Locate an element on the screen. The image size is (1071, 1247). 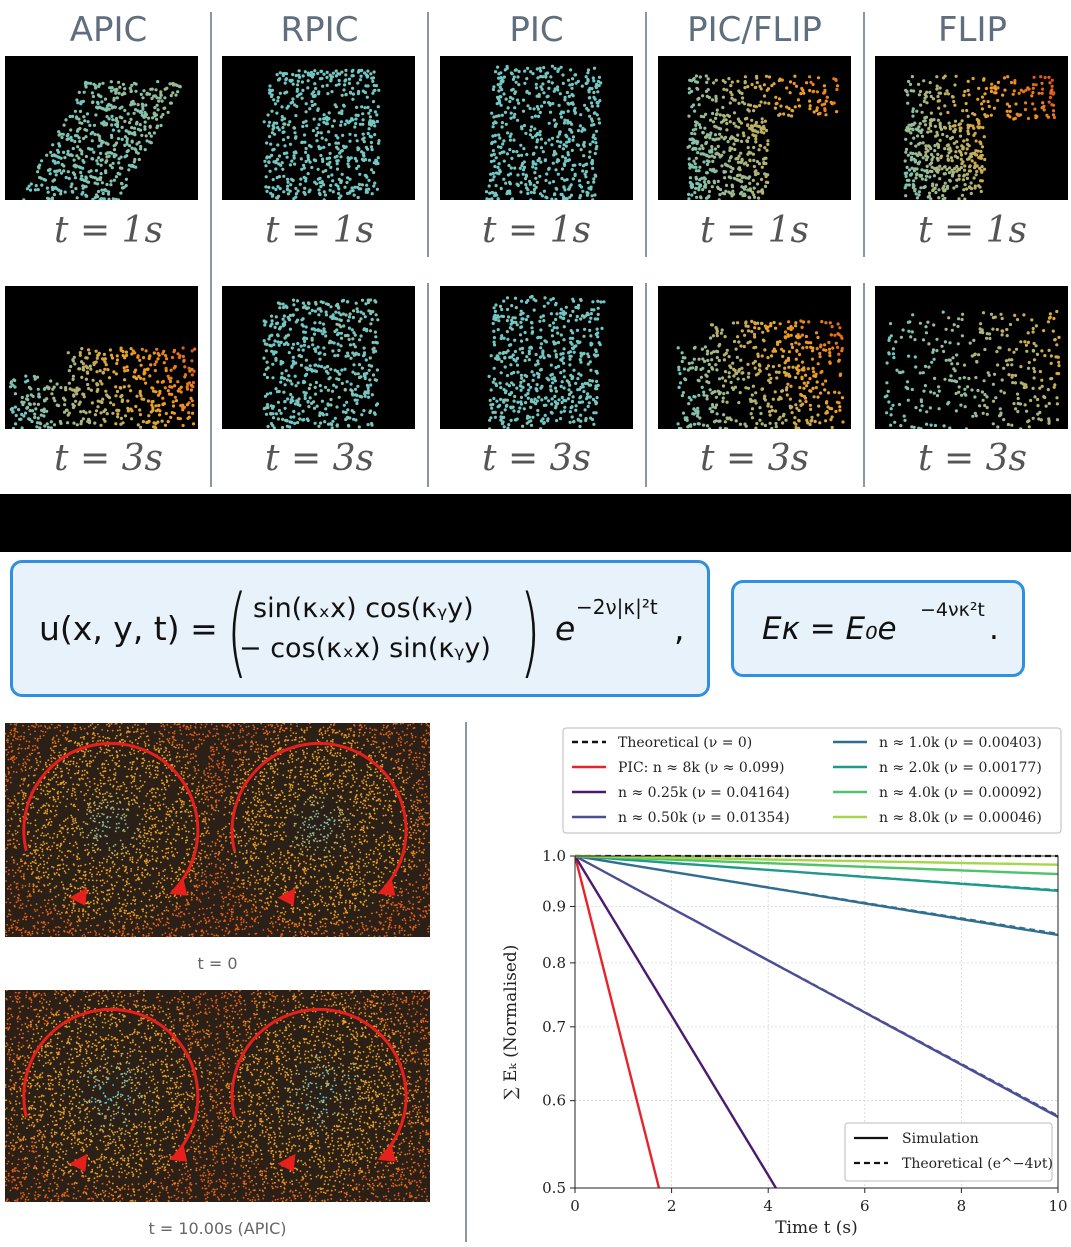
sim-panel-apic-t1 is located at coordinates (101, 128).